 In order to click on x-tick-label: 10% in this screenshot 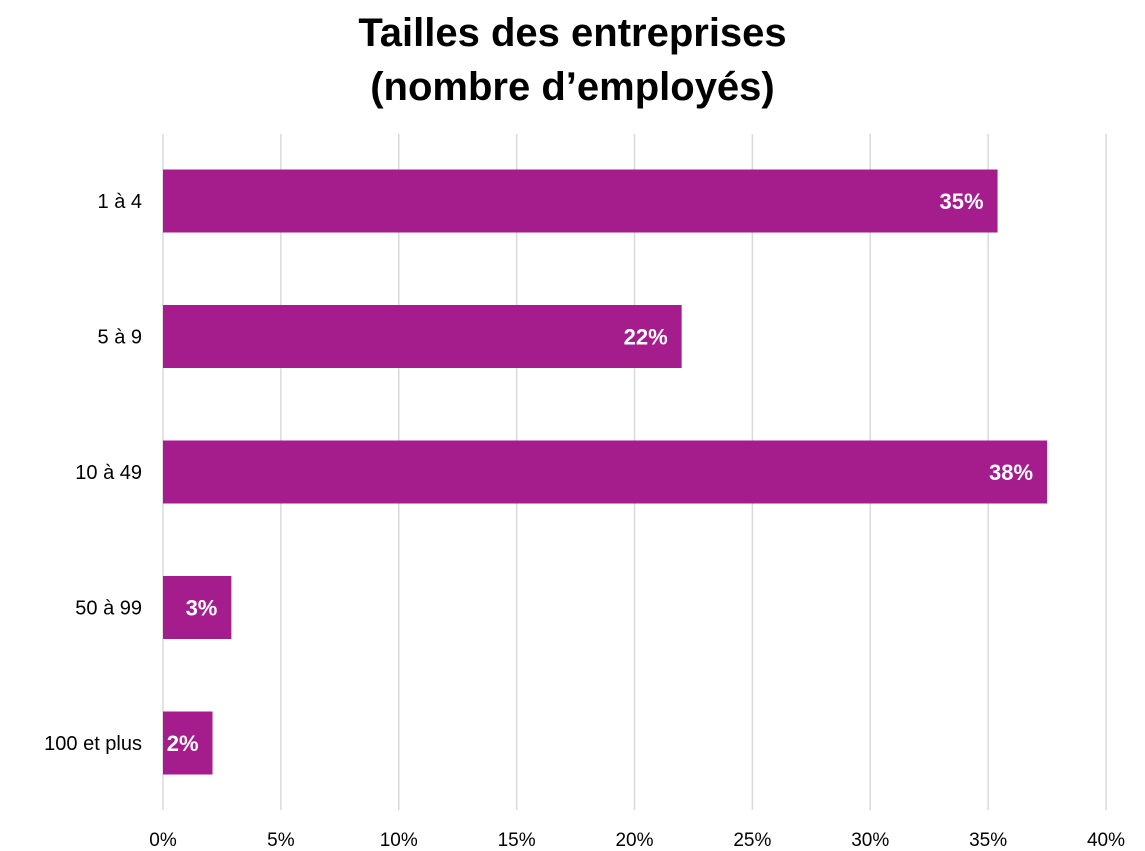, I will do `click(399, 840)`.